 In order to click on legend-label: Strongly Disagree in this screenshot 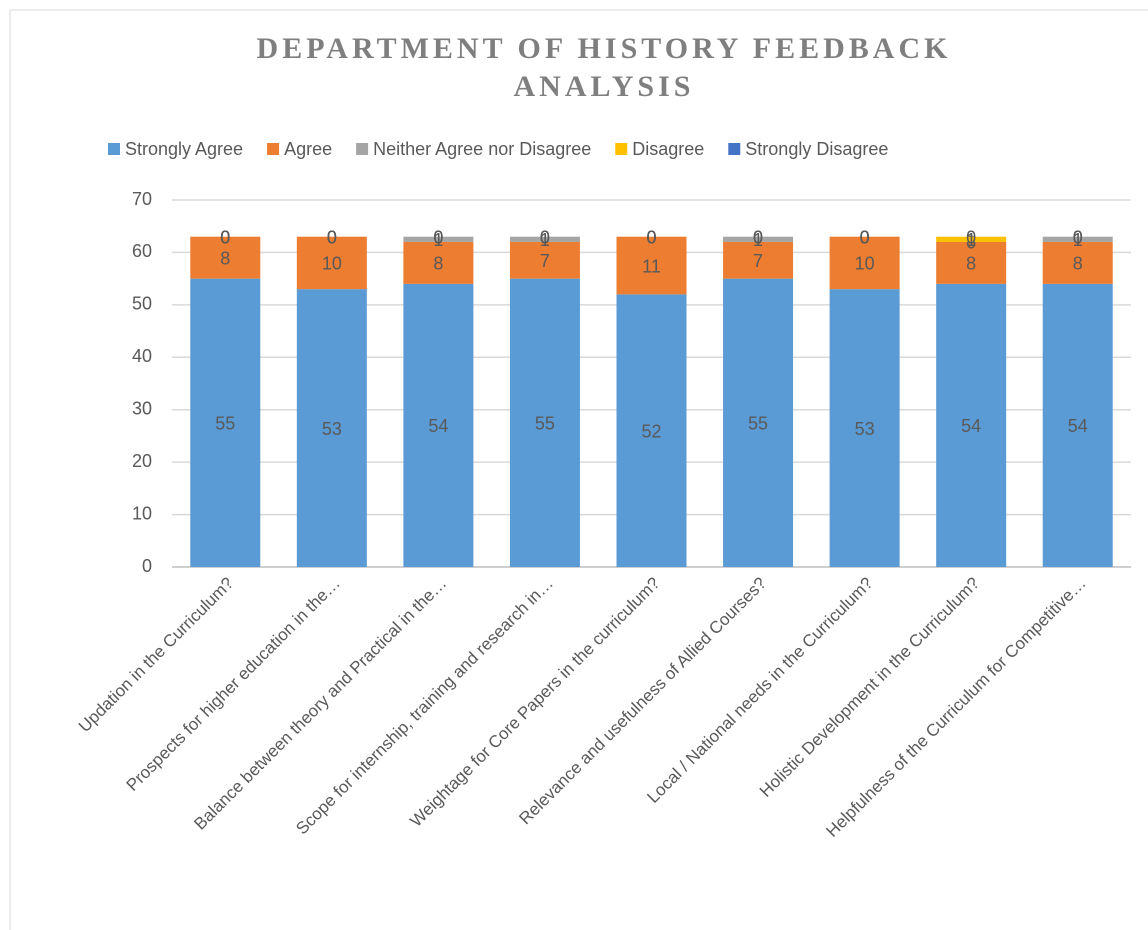, I will do `click(816, 149)`.